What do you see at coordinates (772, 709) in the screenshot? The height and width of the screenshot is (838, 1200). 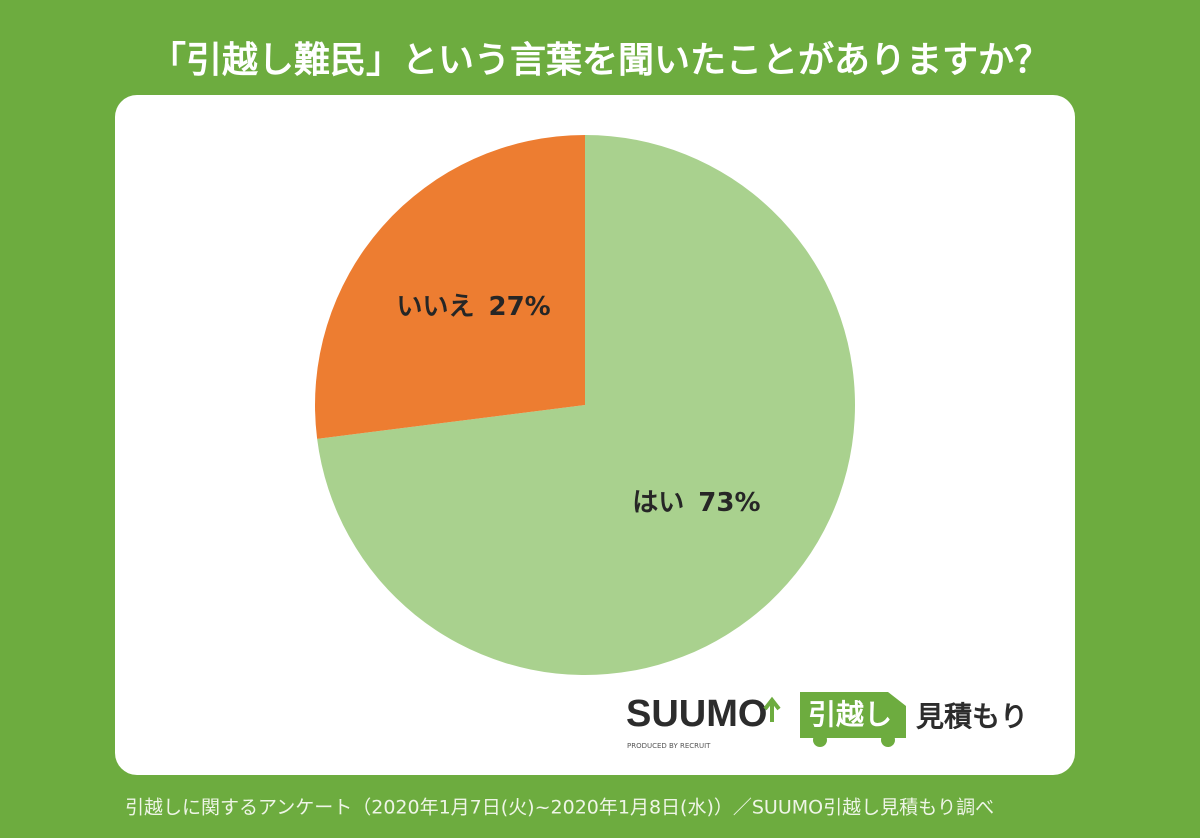 I see `logo-arrow` at bounding box center [772, 709].